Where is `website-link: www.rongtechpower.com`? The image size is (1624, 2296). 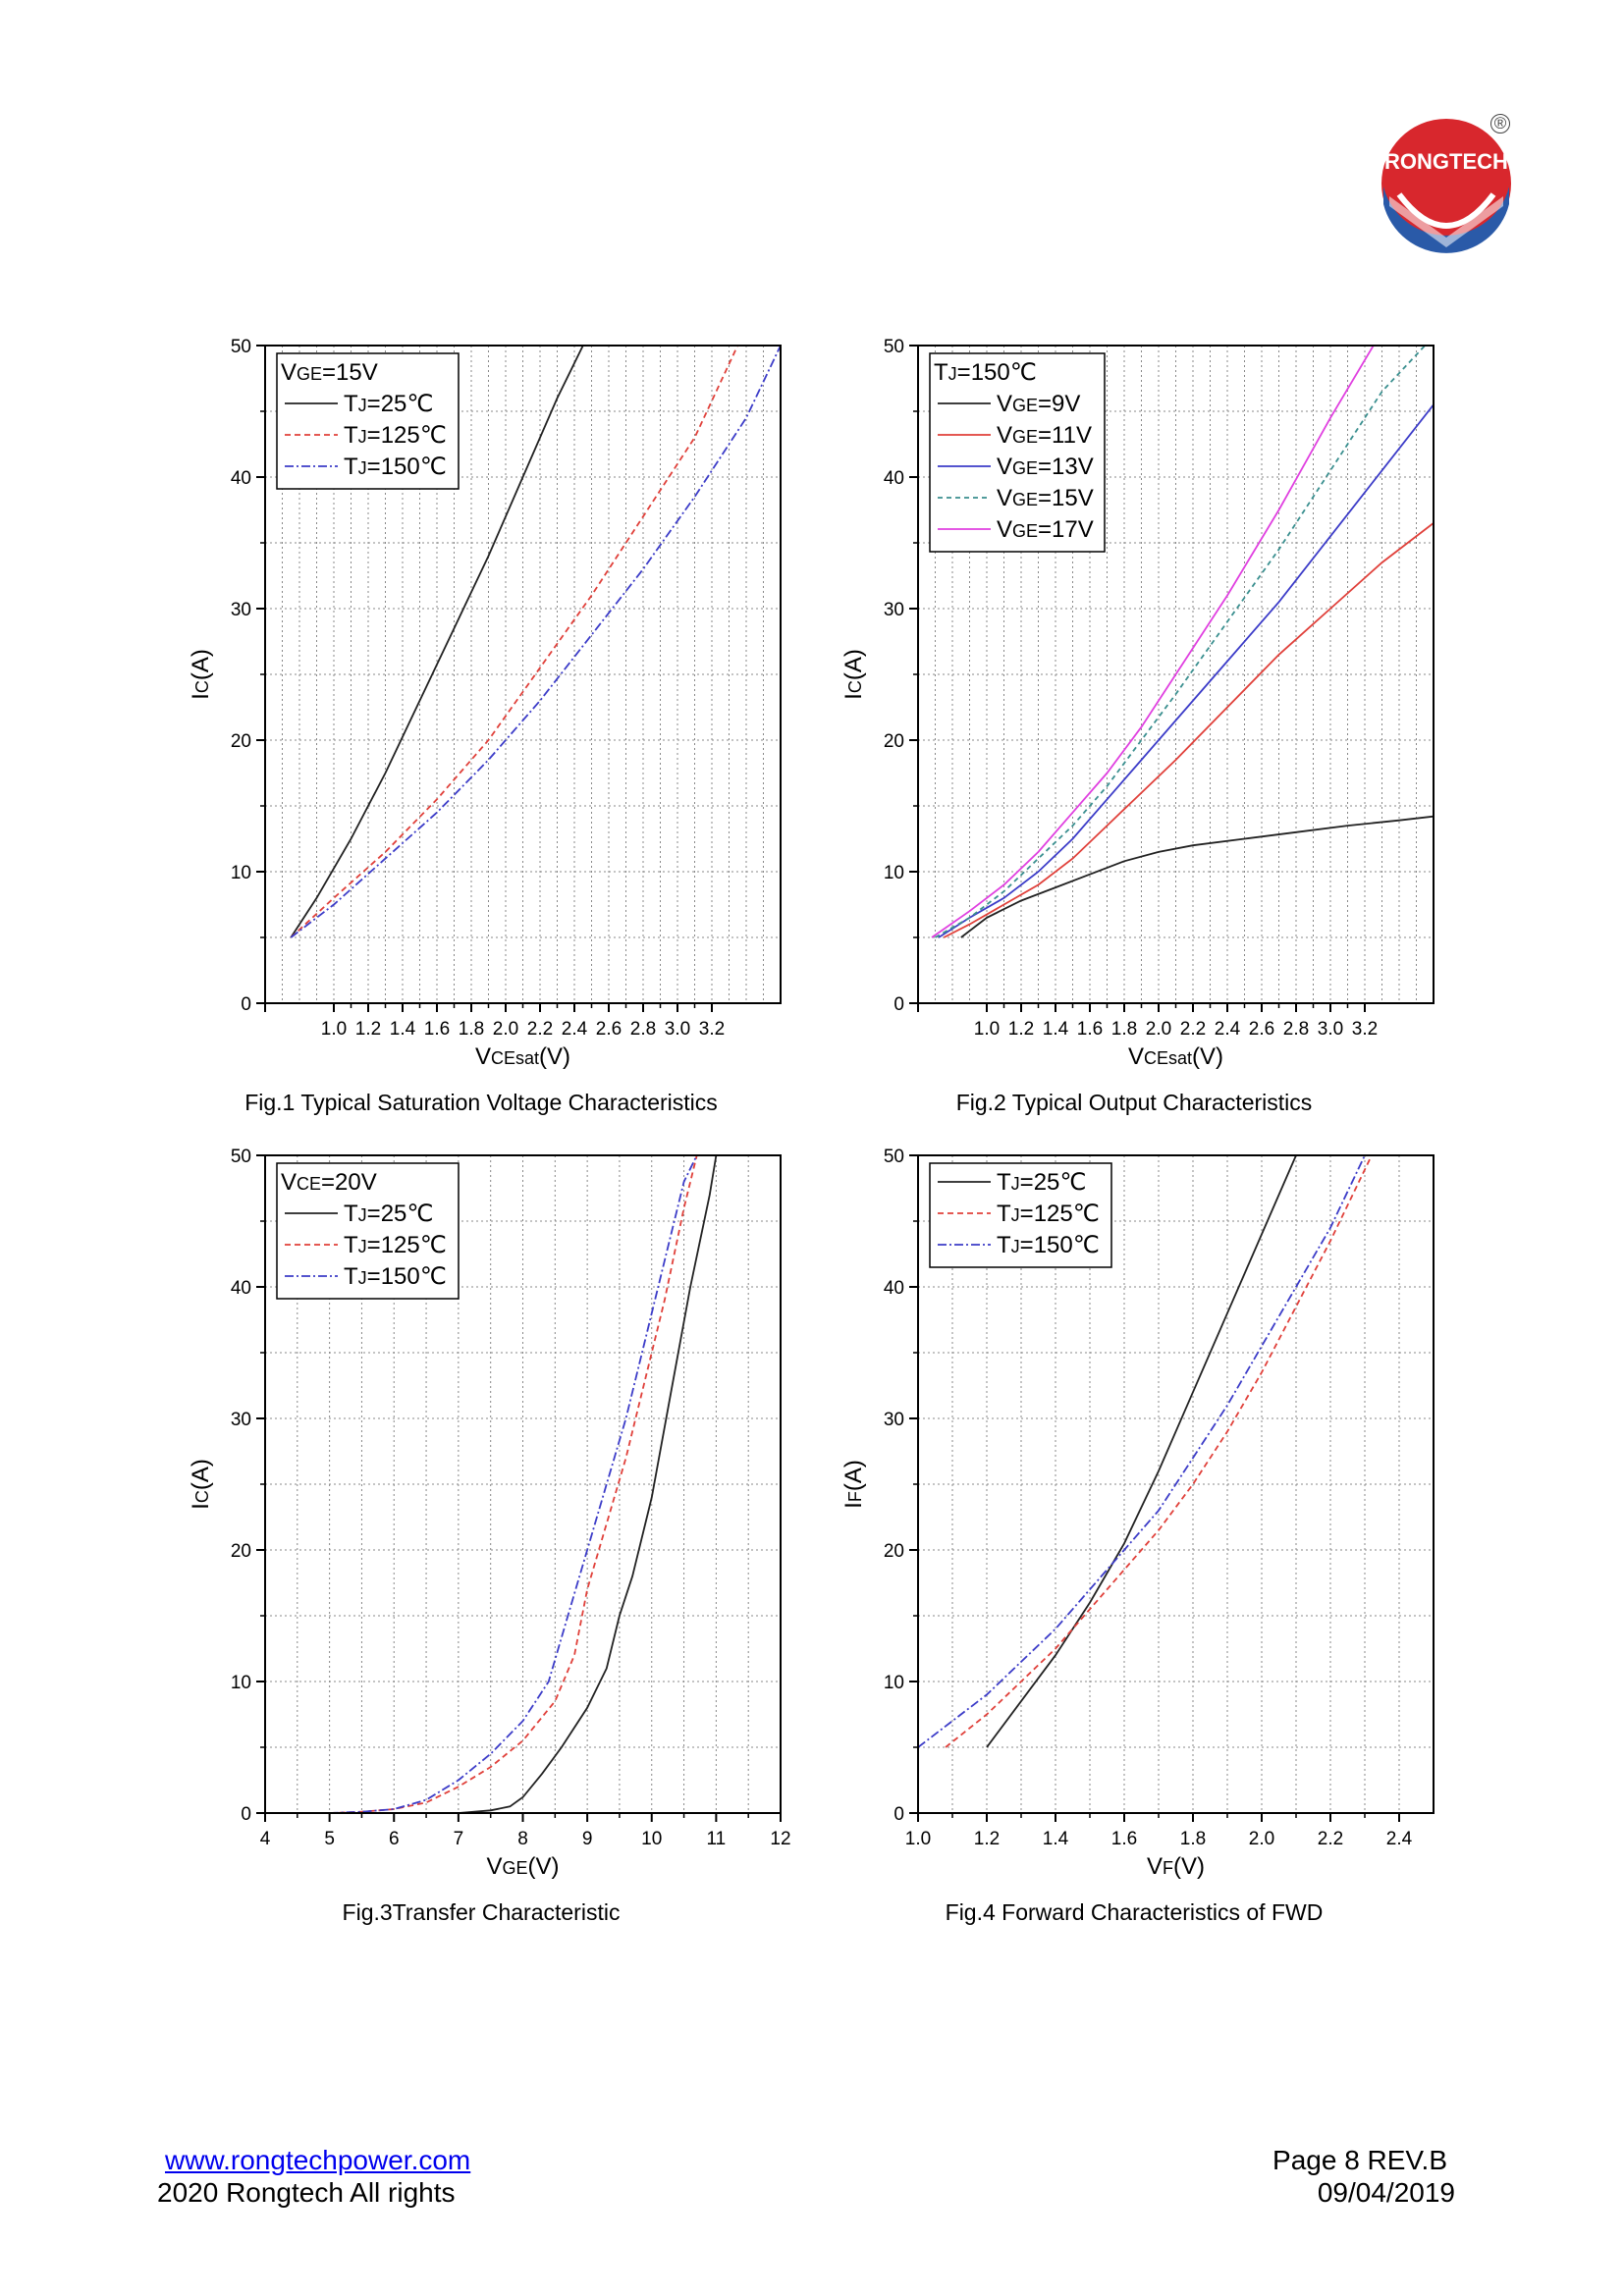
website-link: www.rongtechpower.com is located at coordinates (318, 2160).